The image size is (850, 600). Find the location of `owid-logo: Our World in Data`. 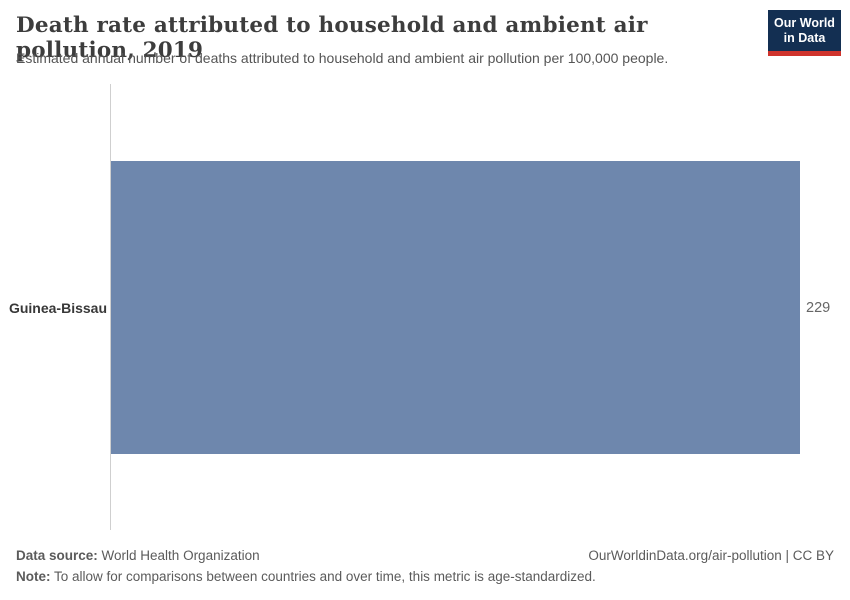

owid-logo: Our World in Data is located at coordinates (804, 33).